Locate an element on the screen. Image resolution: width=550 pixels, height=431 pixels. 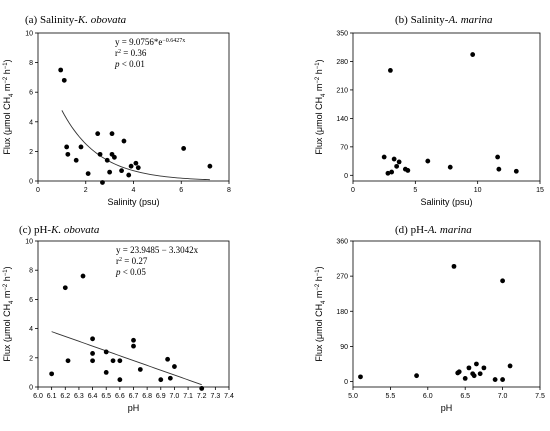
y-tick-label: 2 is located at coordinates (31, 152).